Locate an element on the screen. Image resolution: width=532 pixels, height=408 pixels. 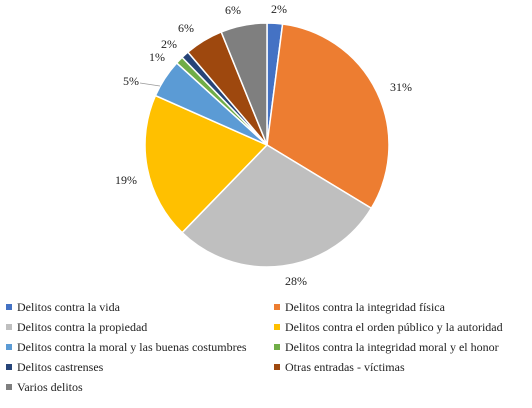
slice-label-9: 6% is located at coordinates (233, 10).